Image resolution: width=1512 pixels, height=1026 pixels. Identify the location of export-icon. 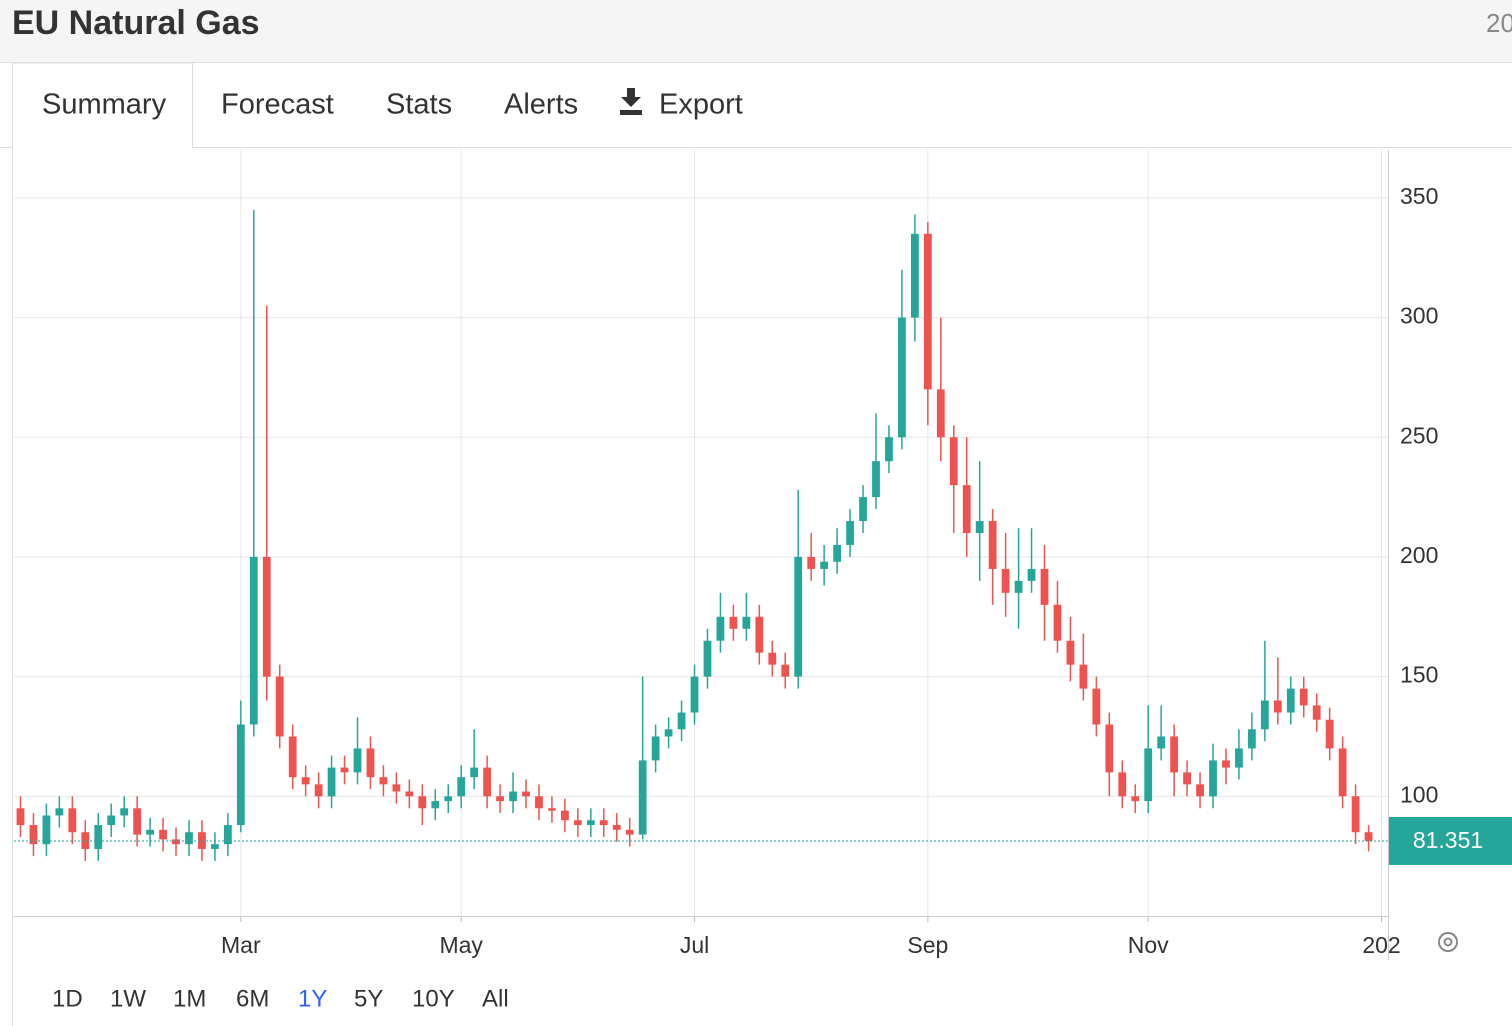
(631, 101).